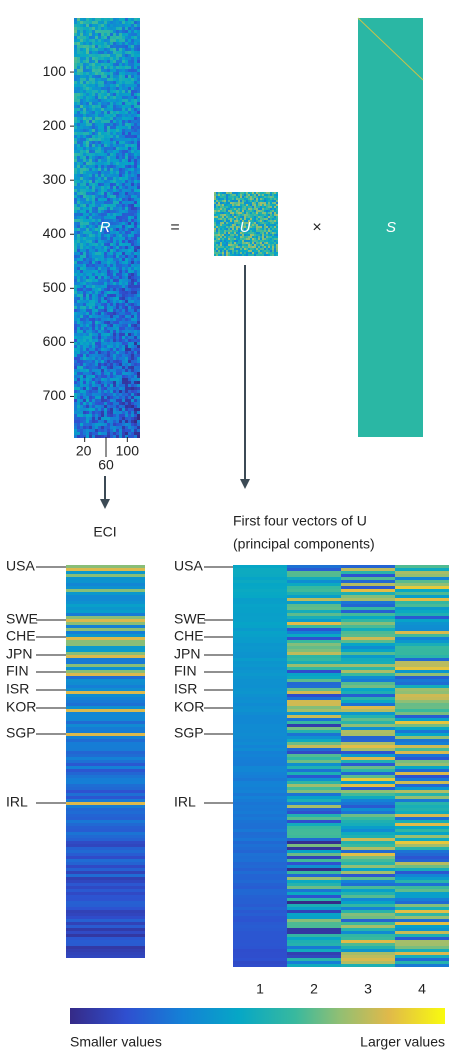 The width and height of the screenshot is (452, 1052). What do you see at coordinates (260, 989) in the screenshot?
I see `column-label: 1` at bounding box center [260, 989].